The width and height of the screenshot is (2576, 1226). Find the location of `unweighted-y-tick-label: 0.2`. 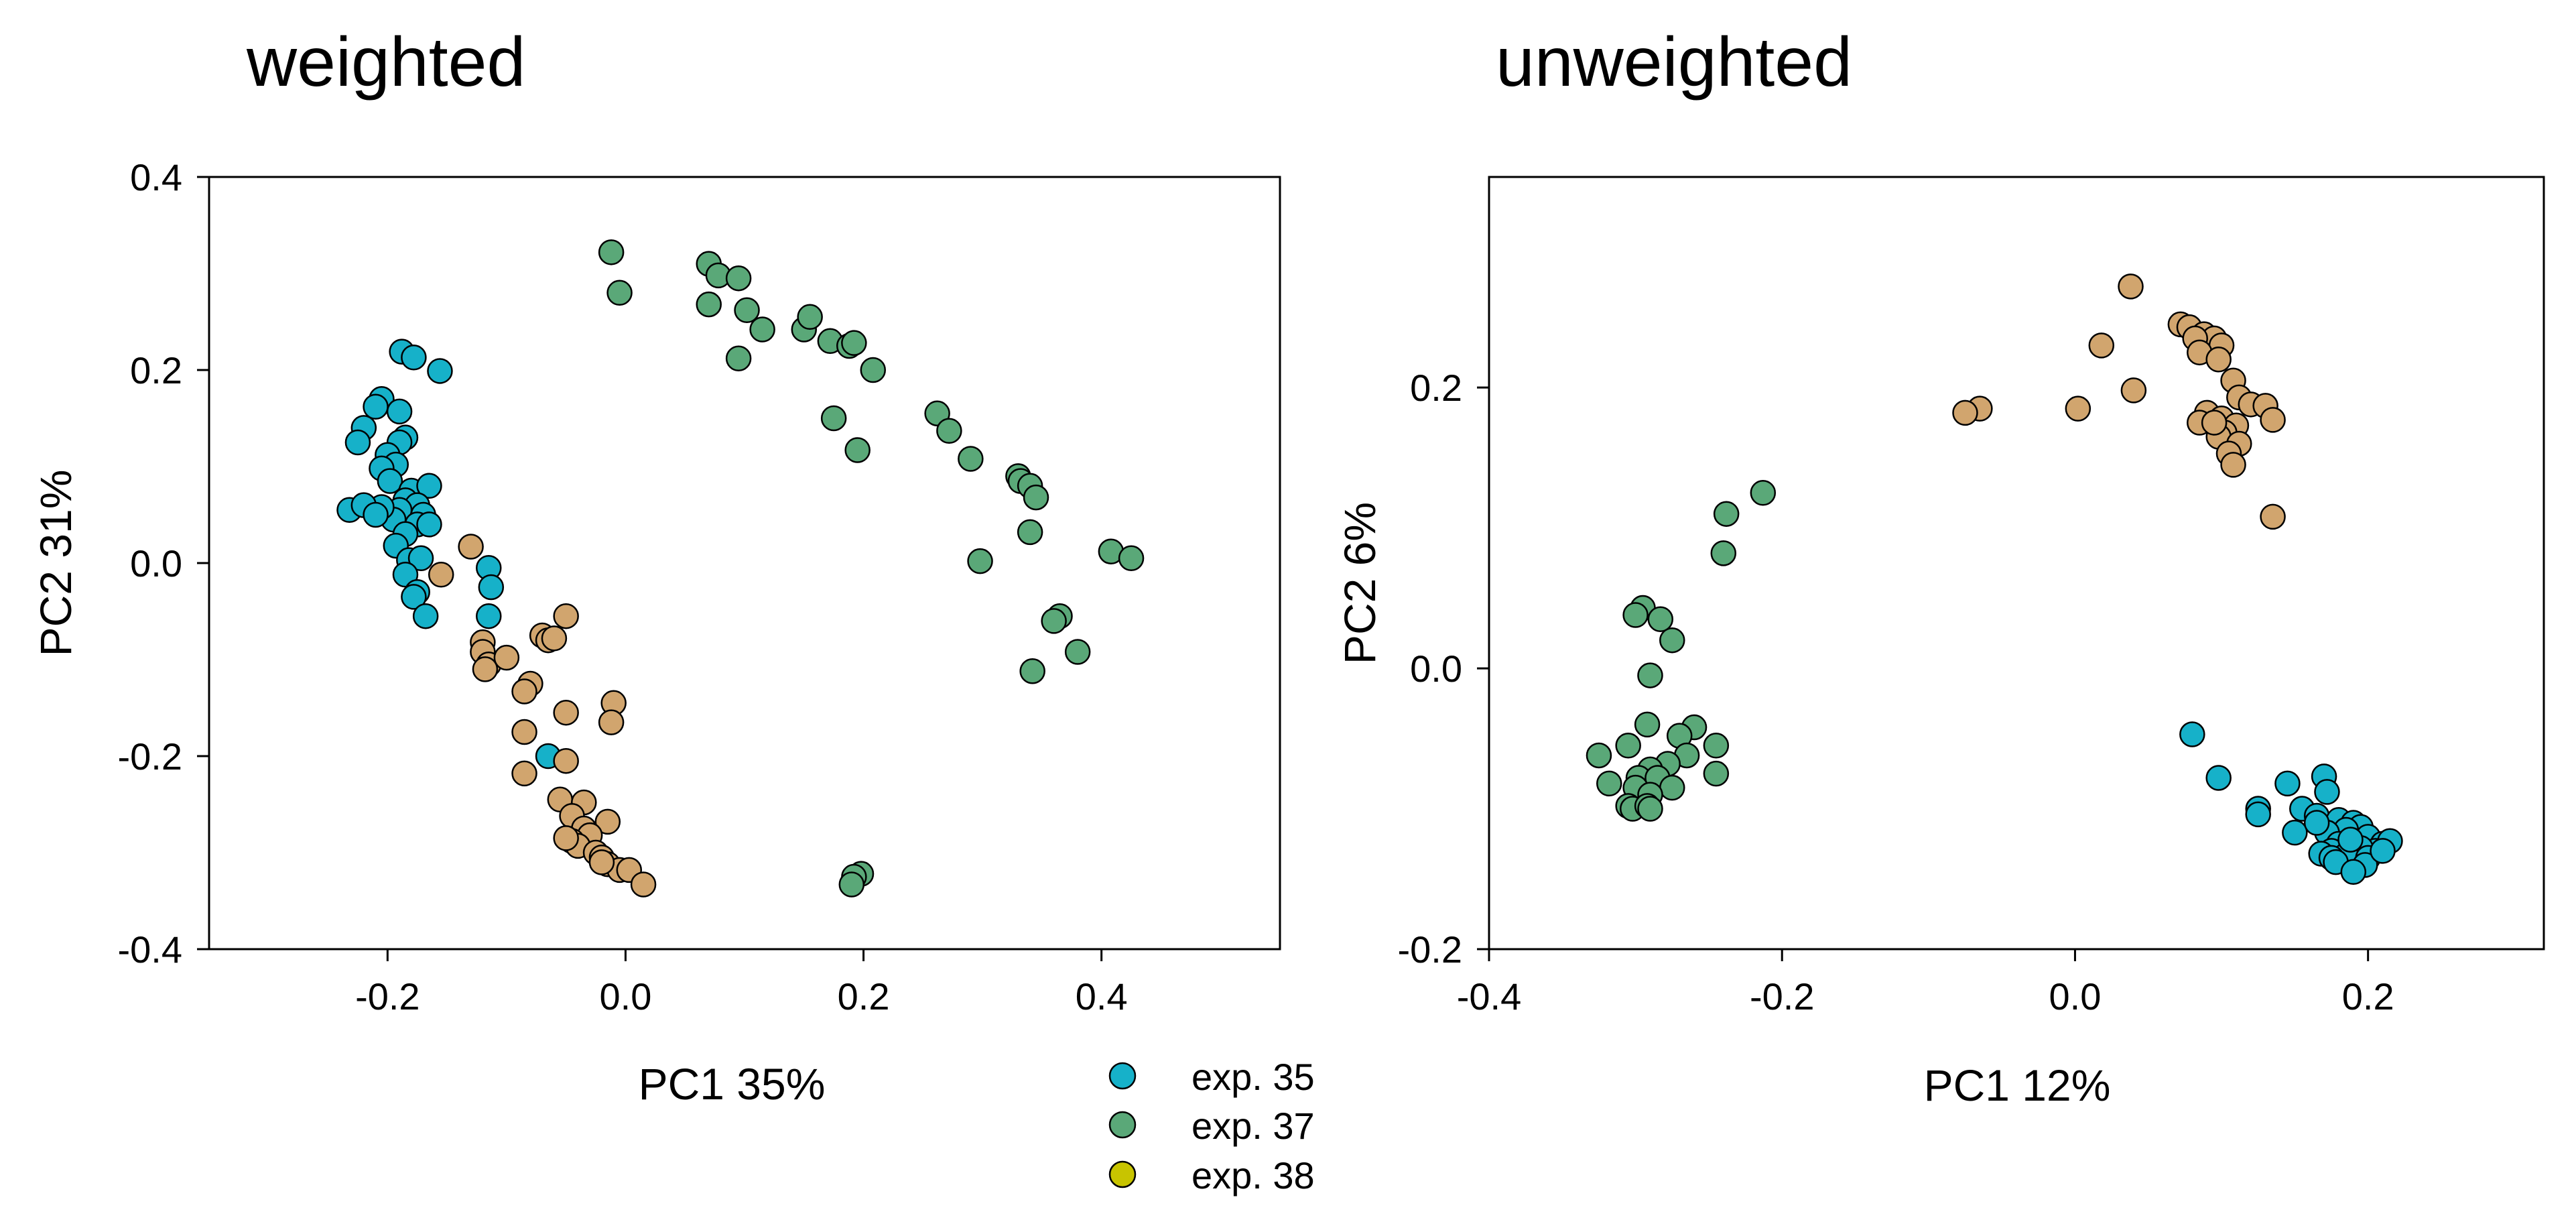

unweighted-y-tick-label: 0.2 is located at coordinates (1436, 388).